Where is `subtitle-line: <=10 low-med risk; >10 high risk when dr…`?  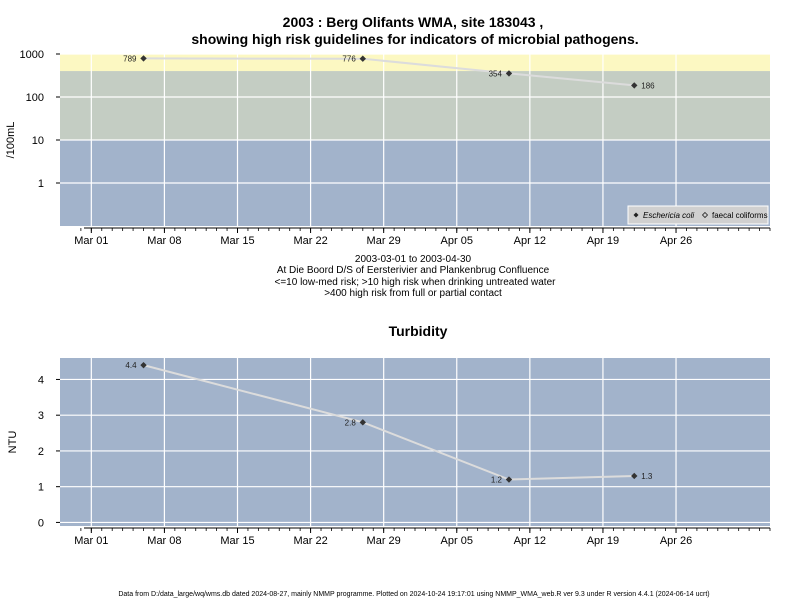 subtitle-line: <=10 low-med risk; >10 high risk when dr… is located at coordinates (416, 282).